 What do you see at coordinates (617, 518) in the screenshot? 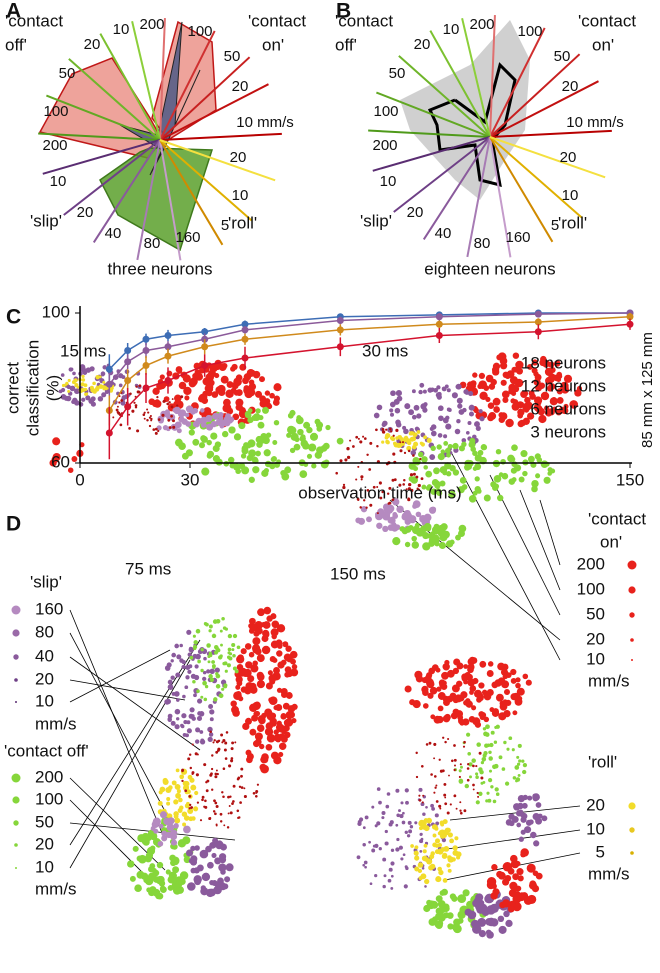
I see `legend-title: 'contact` at bounding box center [617, 518].